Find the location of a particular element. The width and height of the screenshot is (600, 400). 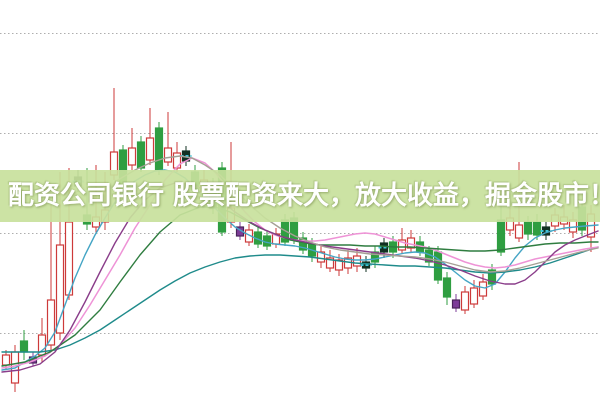

candle-violet is located at coordinates (456, 303).